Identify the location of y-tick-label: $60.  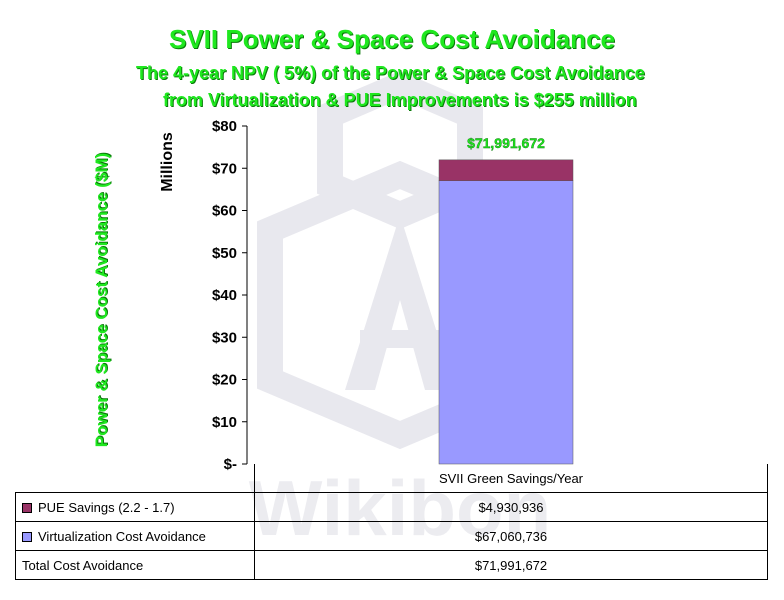
(224, 211).